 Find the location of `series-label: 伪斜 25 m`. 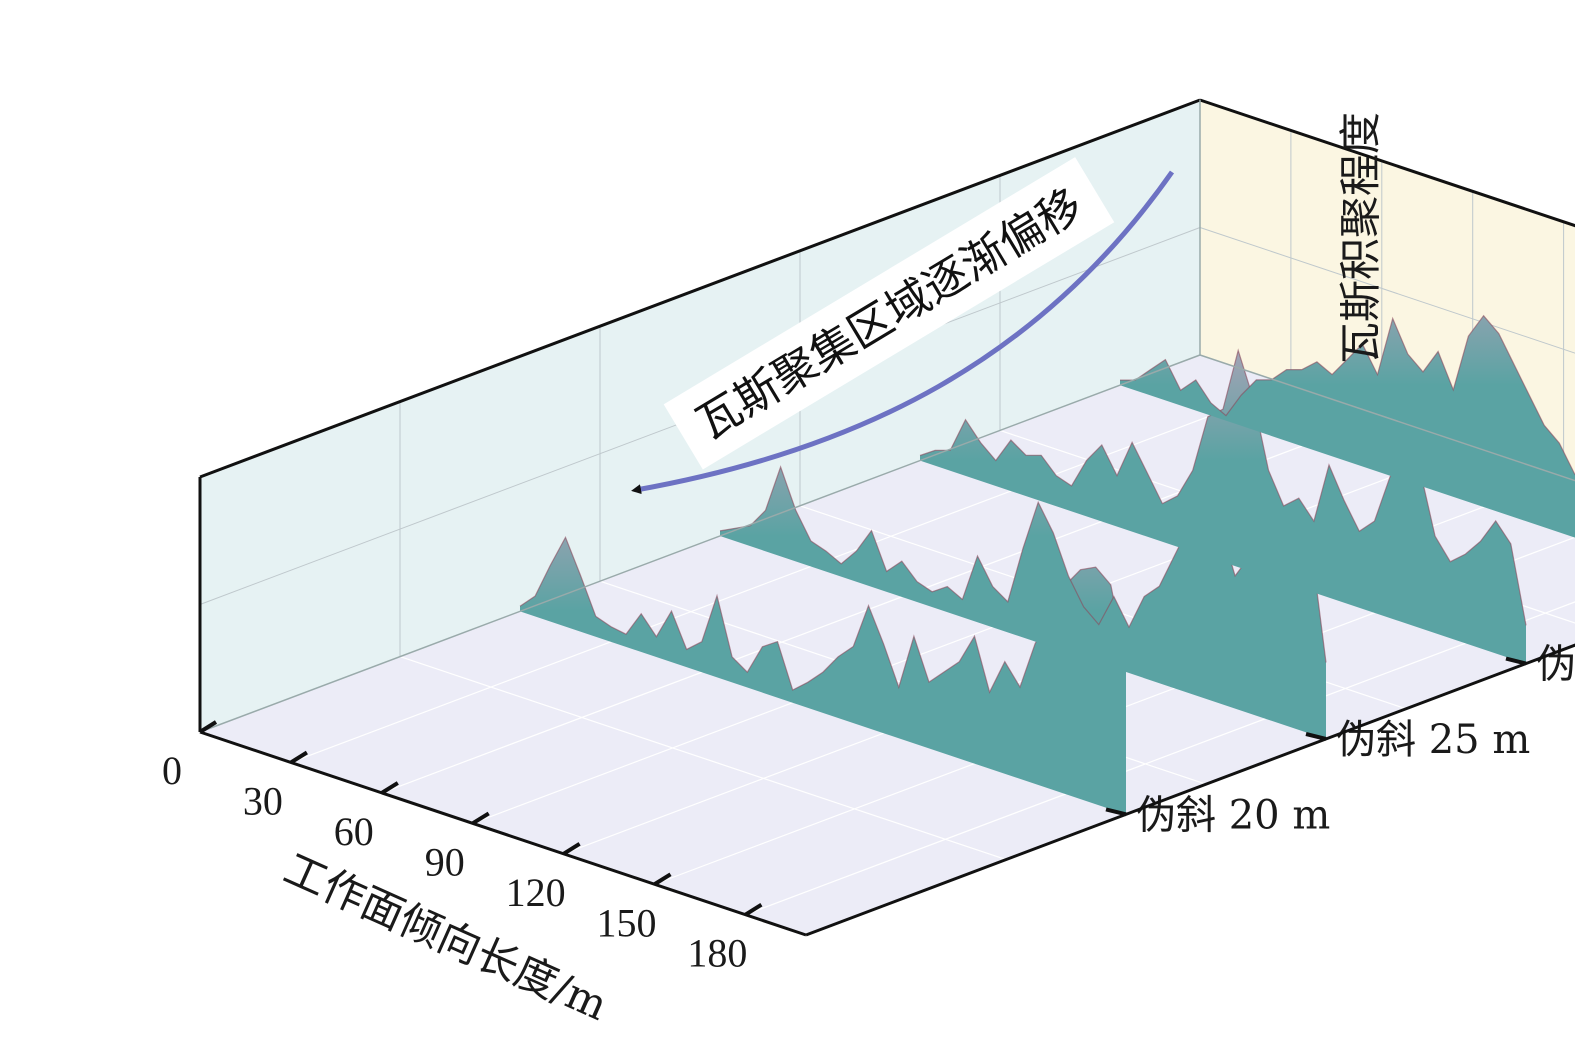

series-label: 伪斜 25 m is located at coordinates (1433, 740).